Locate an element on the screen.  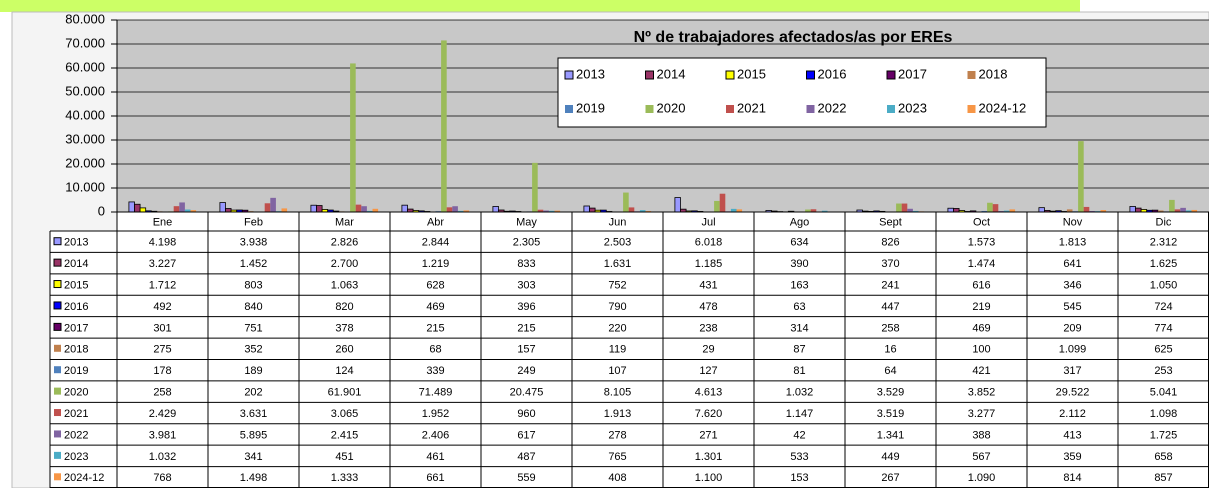
legend-box is located at coordinates (802, 92).